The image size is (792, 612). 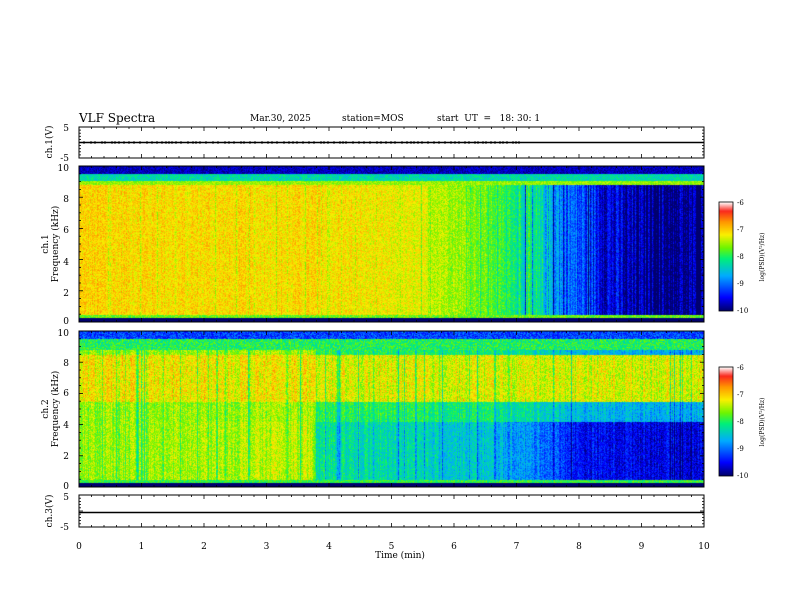 I want to click on x-tick-10: 10, so click(x=704, y=547).